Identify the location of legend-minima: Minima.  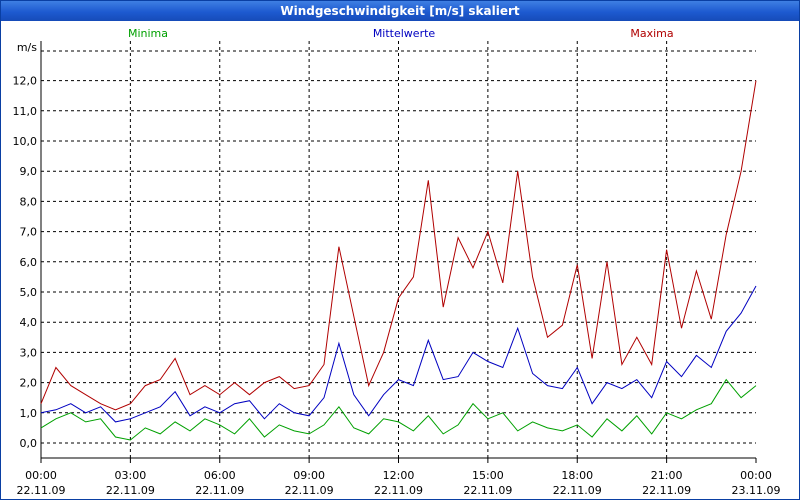
(148, 33).